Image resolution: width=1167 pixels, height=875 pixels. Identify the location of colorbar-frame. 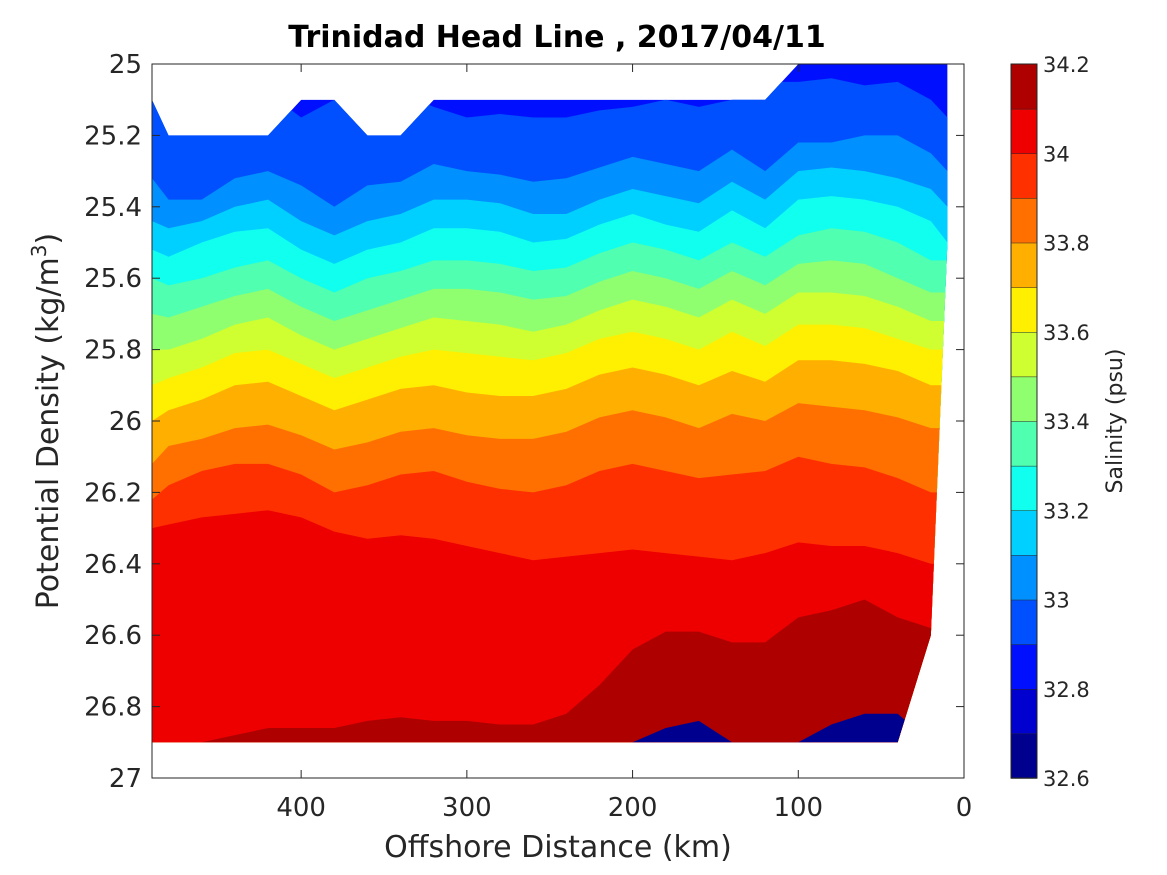
(1024, 421).